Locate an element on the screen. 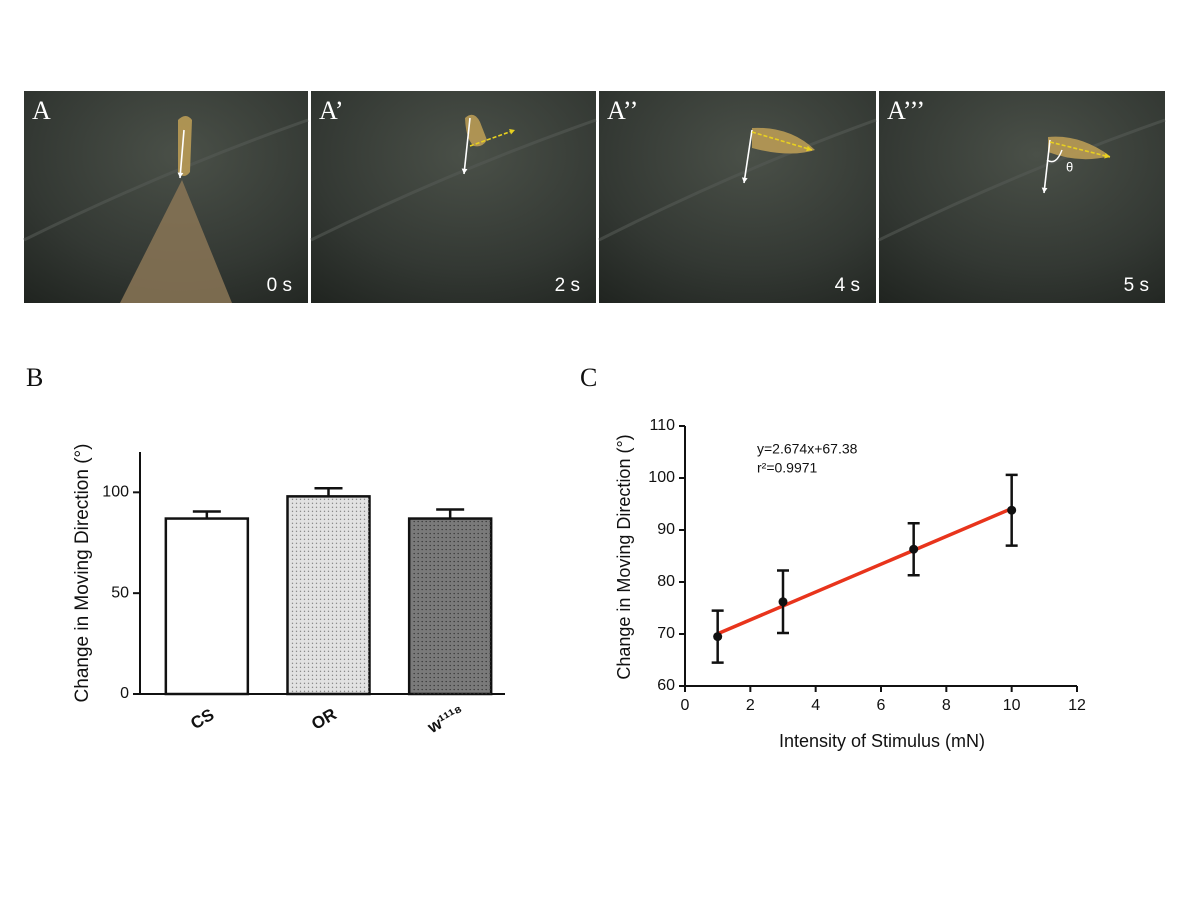 The image size is (1200, 900). y-tick-label: 110 is located at coordinates (662, 425).